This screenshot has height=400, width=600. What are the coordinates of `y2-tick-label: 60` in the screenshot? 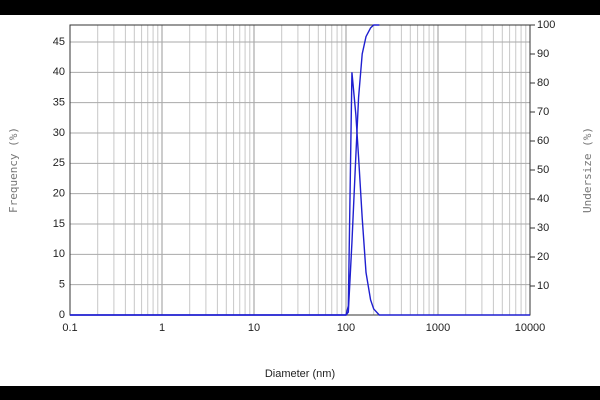 It's located at (543, 141).